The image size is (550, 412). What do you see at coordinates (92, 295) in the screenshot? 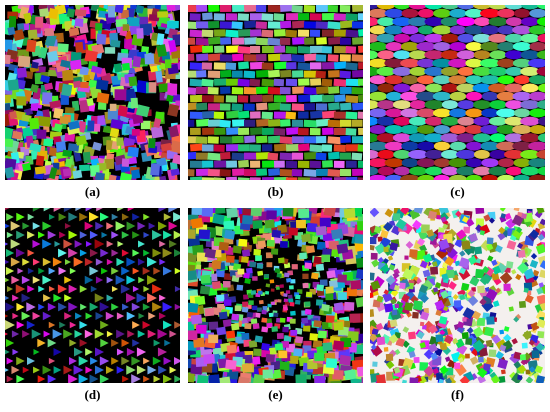
I see `panel` at bounding box center [92, 295].